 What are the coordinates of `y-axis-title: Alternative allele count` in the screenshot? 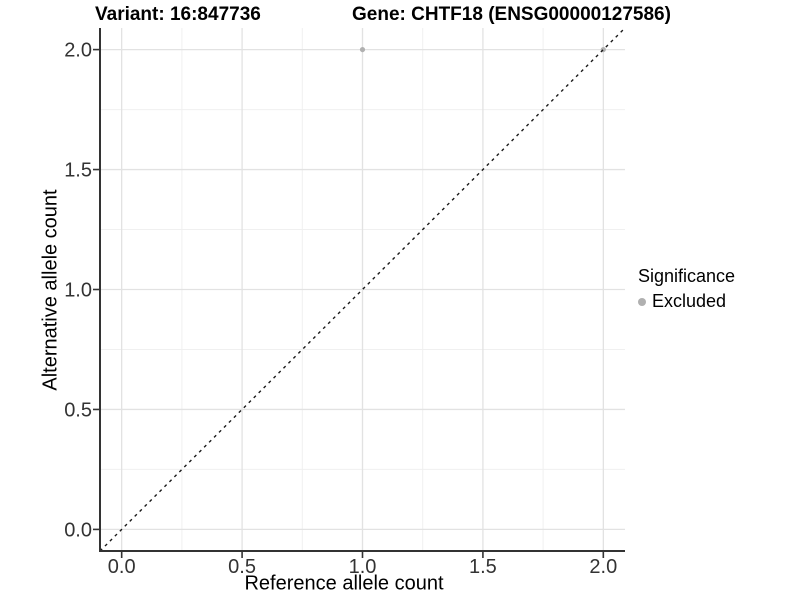 It's located at (50, 290).